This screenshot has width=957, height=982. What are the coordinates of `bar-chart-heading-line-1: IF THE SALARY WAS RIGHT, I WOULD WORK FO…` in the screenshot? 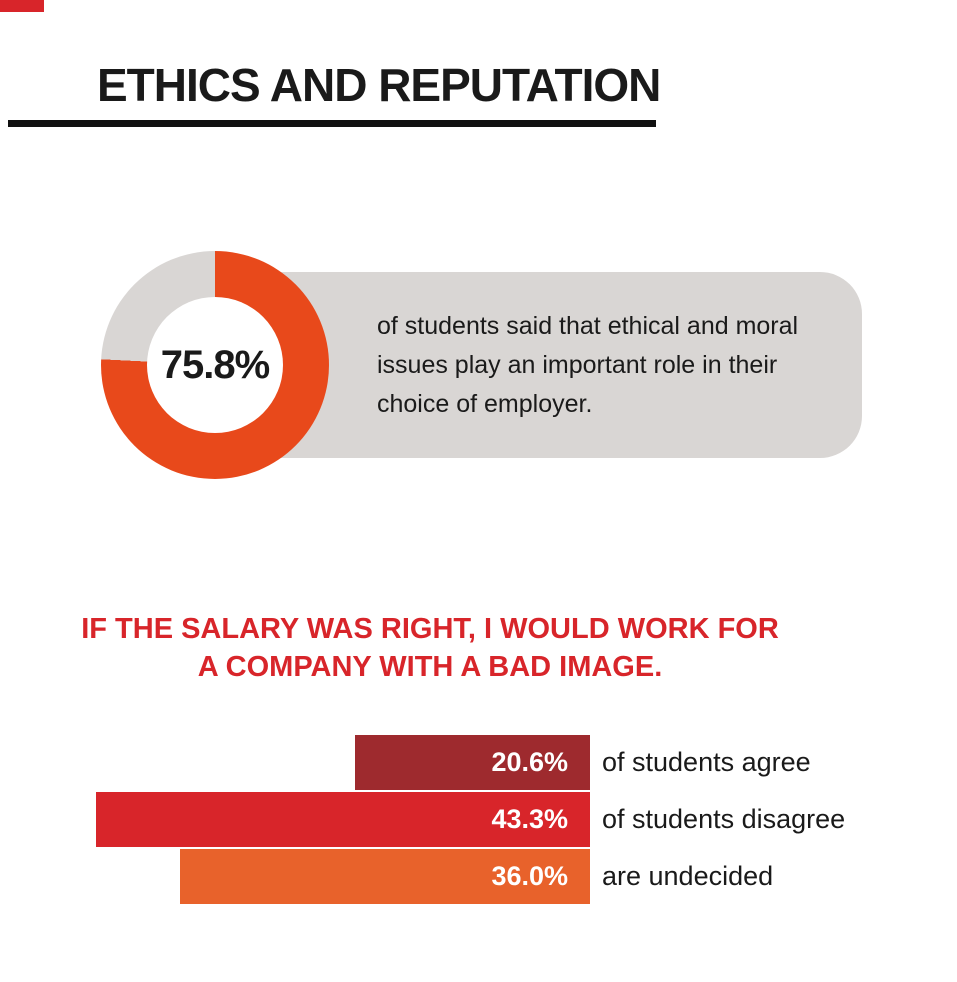 It's located at (430, 629).